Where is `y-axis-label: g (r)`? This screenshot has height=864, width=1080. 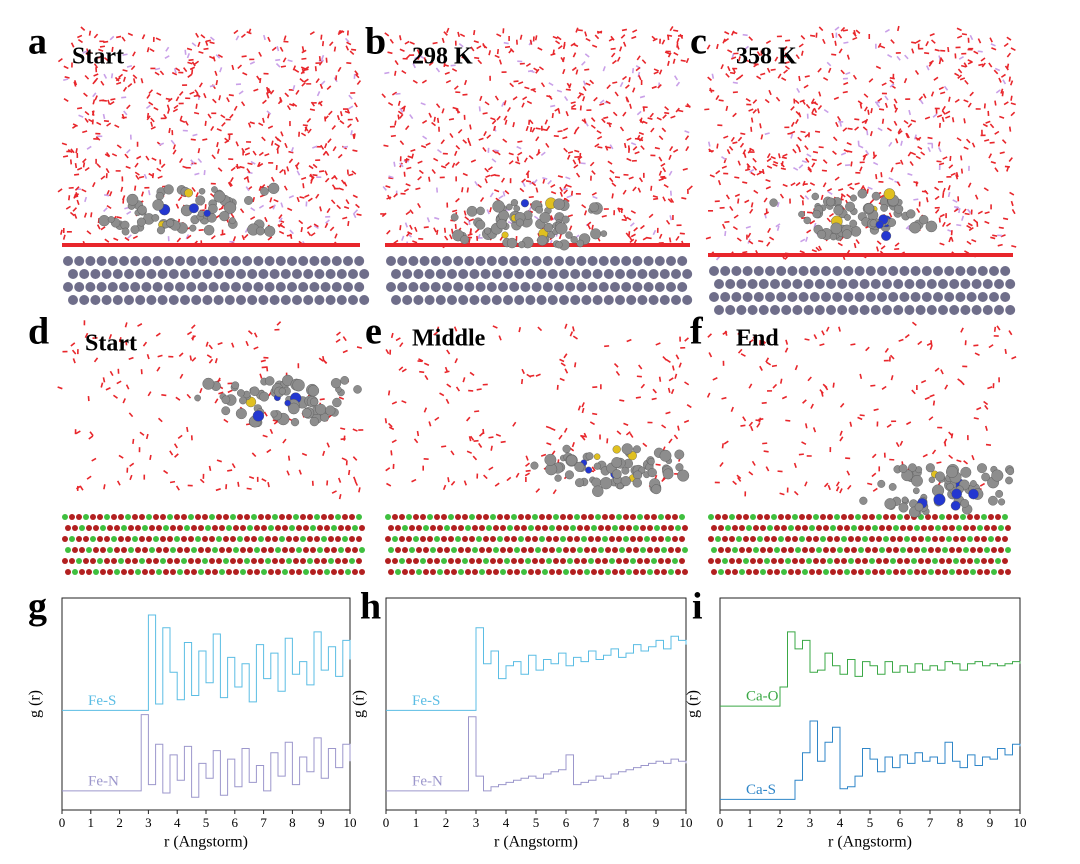 y-axis-label: g (r) is located at coordinates (35, 704).